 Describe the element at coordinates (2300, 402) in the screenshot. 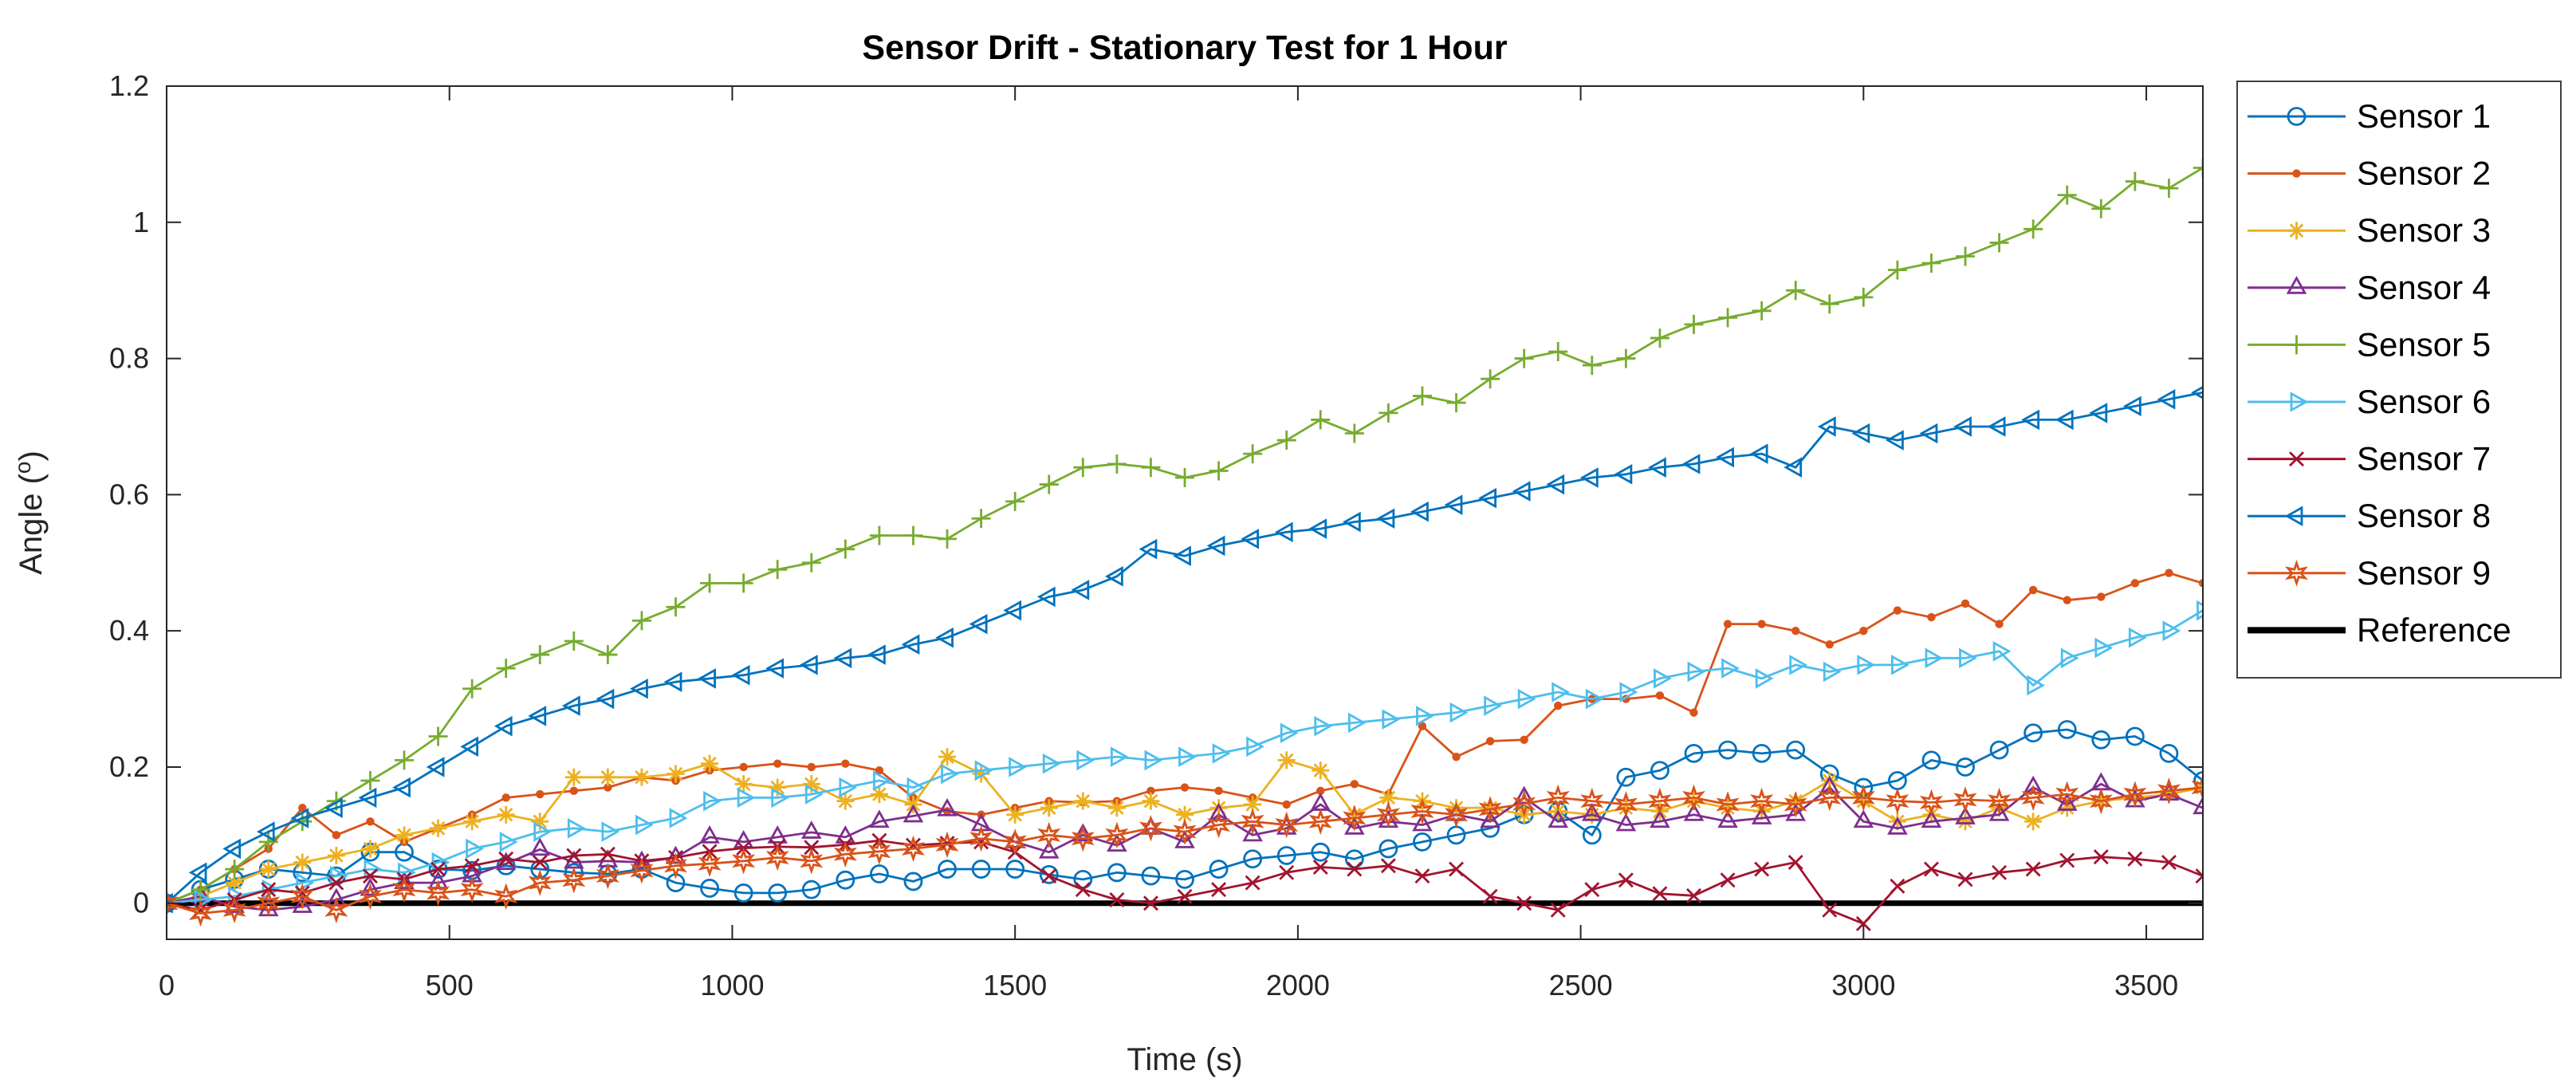

I see `legend-marker-triangle-right-icon` at that location.